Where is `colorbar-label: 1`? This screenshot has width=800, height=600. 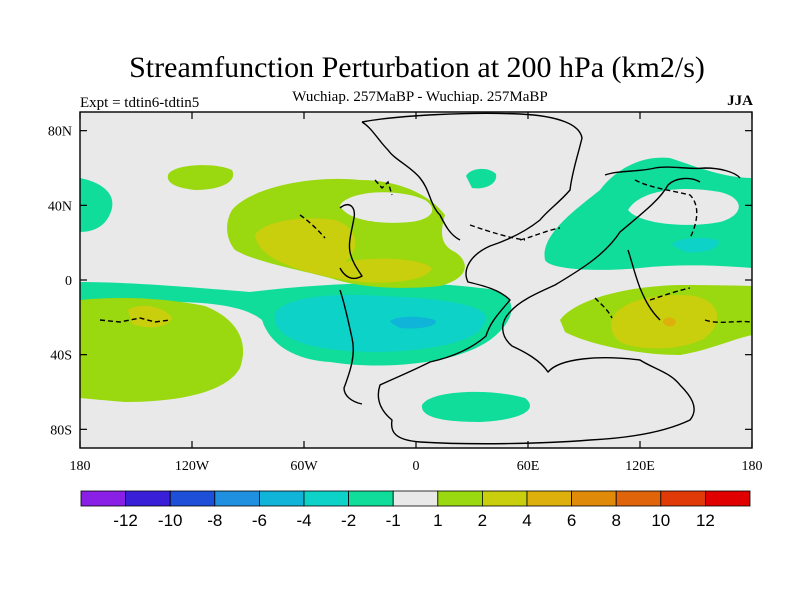 colorbar-label: 1 is located at coordinates (437, 520).